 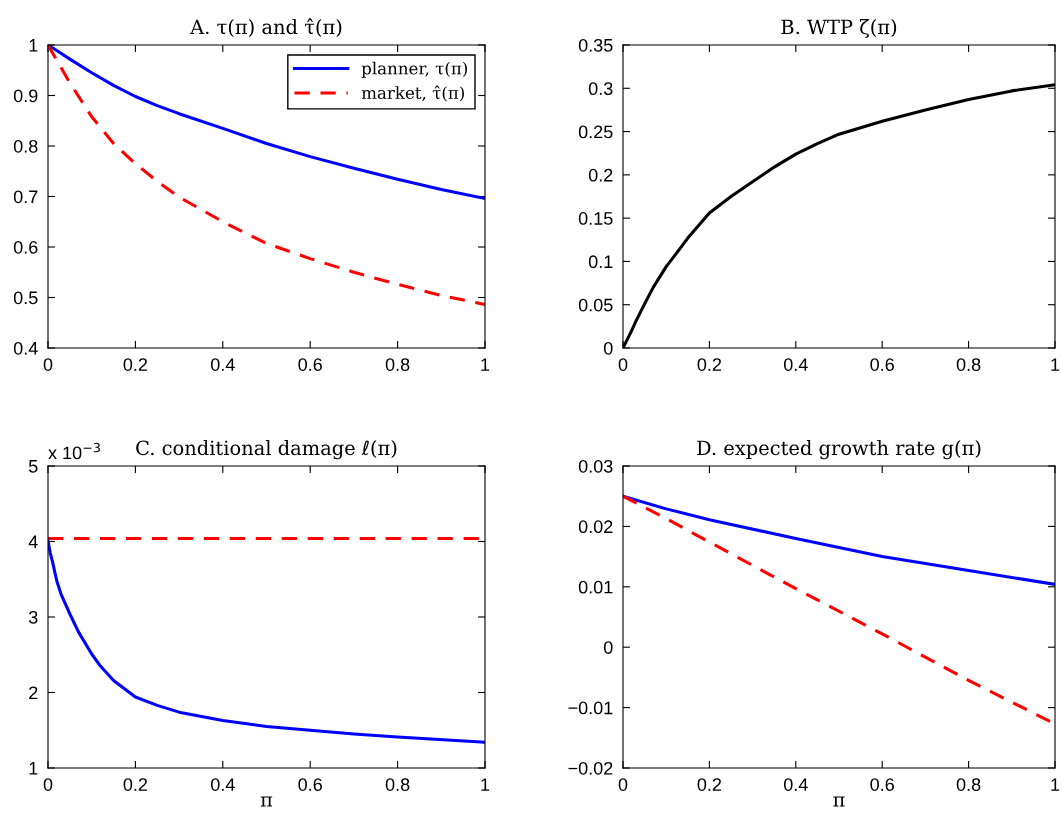 I want to click on y-tick-label: −0.01, so click(x=590, y=708).